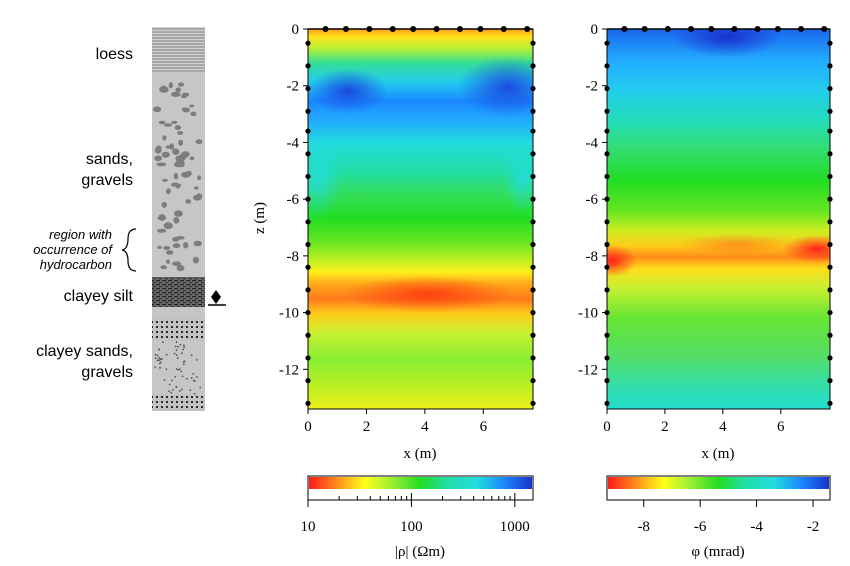 This screenshot has height=566, width=850. What do you see at coordinates (289, 314) in the screenshot?
I see `y-tick-label: -10` at bounding box center [289, 314].